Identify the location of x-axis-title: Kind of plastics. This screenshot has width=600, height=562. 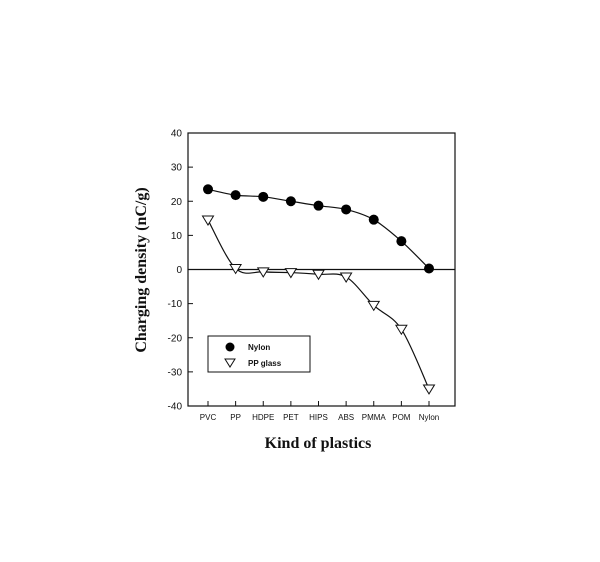
(318, 443).